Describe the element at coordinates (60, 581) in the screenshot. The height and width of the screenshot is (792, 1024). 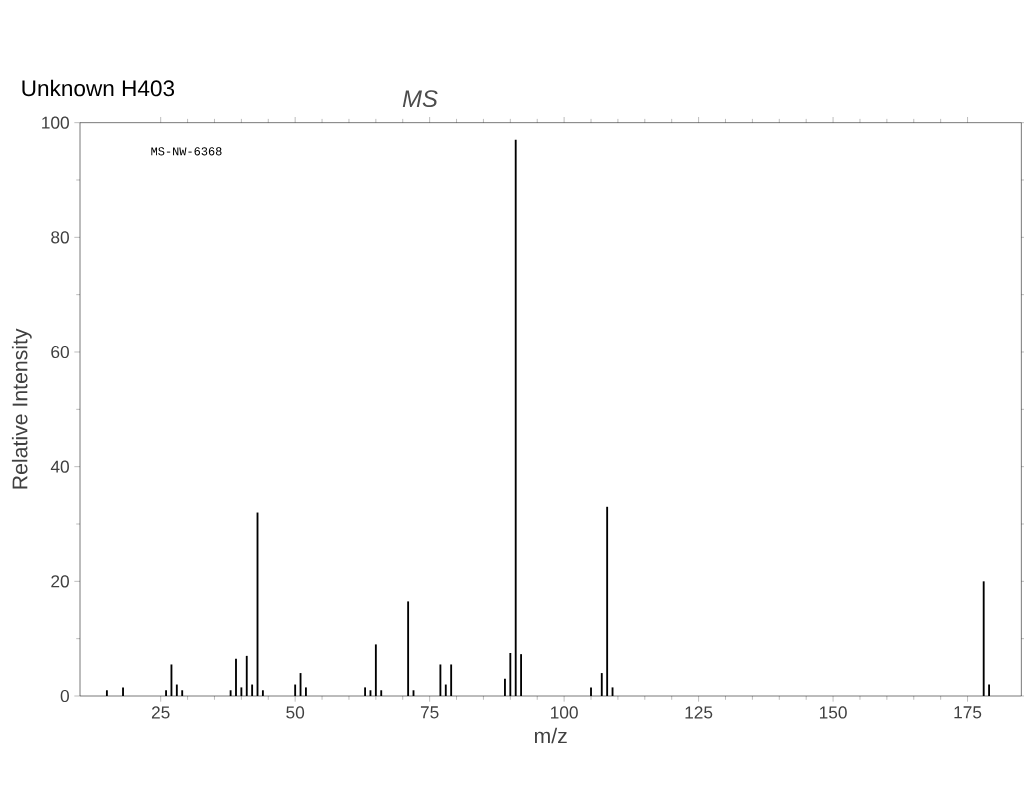
I see `y-tick-label: 20` at that location.